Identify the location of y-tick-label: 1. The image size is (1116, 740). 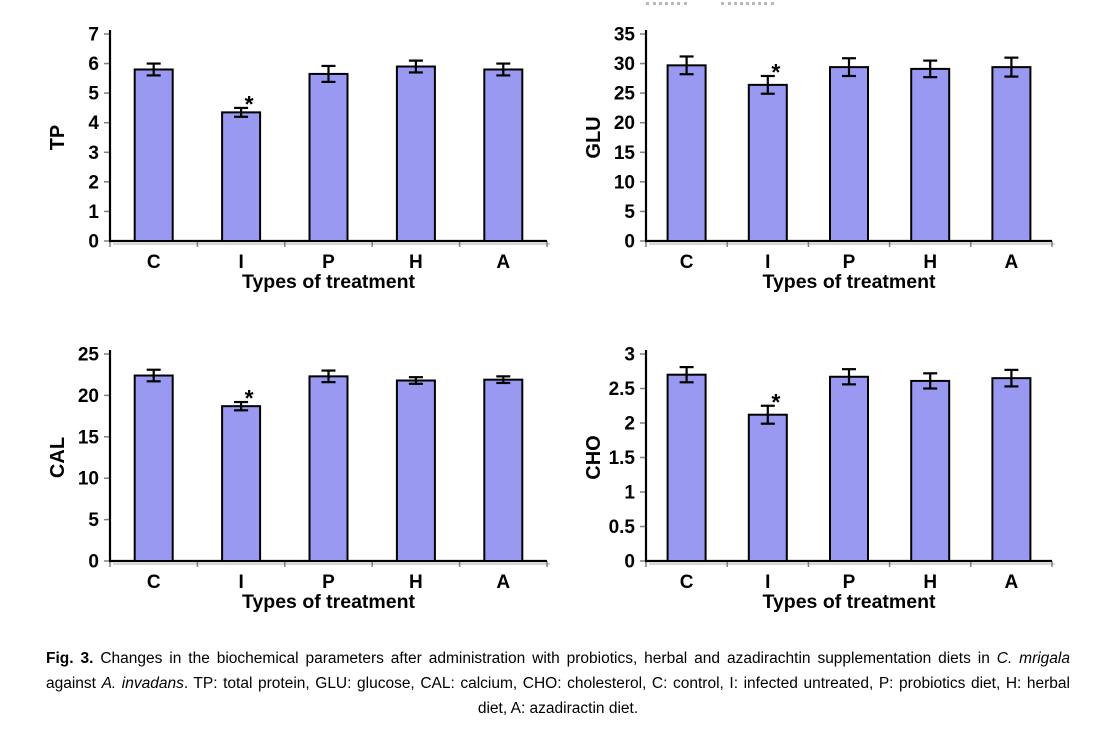
(93, 212).